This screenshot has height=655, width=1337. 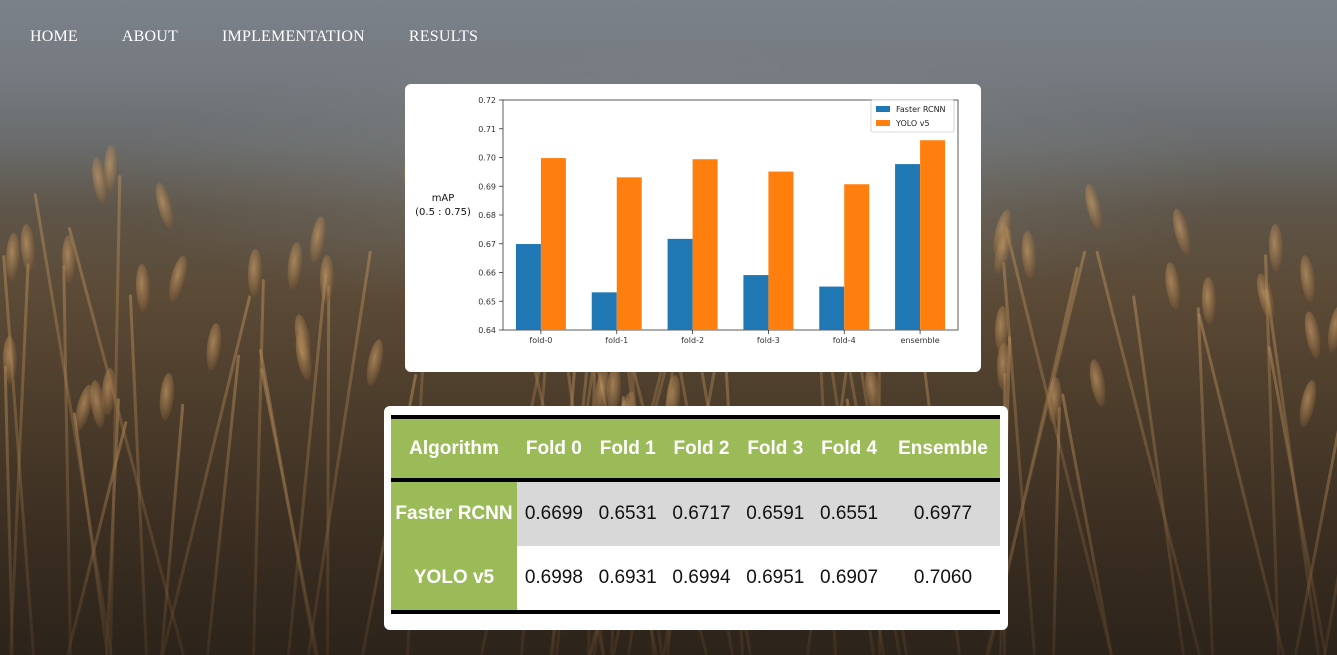 I want to click on y-tick-label: 0.71, so click(x=487, y=129).